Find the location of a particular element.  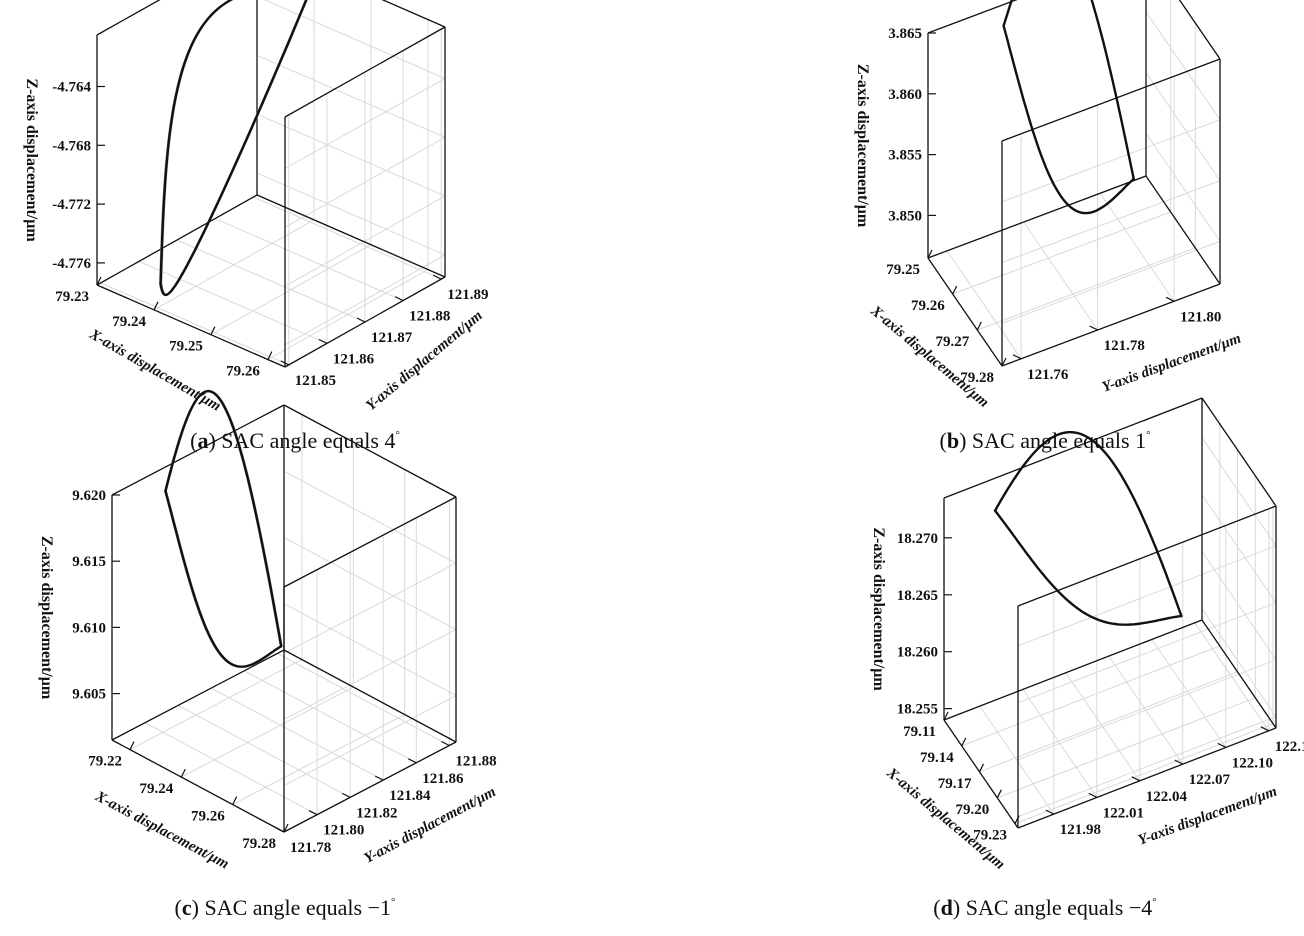

panel-caption: (c) SAC angle equals −1° is located at coordinates (285, 907).